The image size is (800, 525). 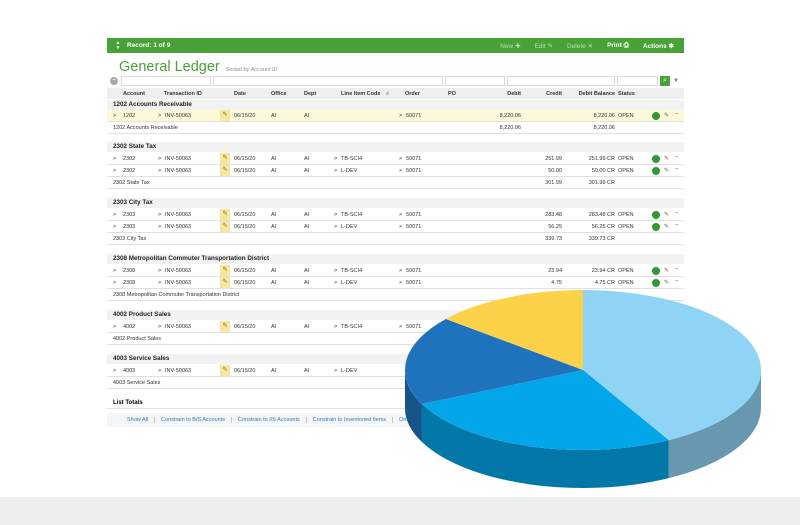 What do you see at coordinates (328, 81) in the screenshot?
I see `filter-transaction-input` at bounding box center [328, 81].